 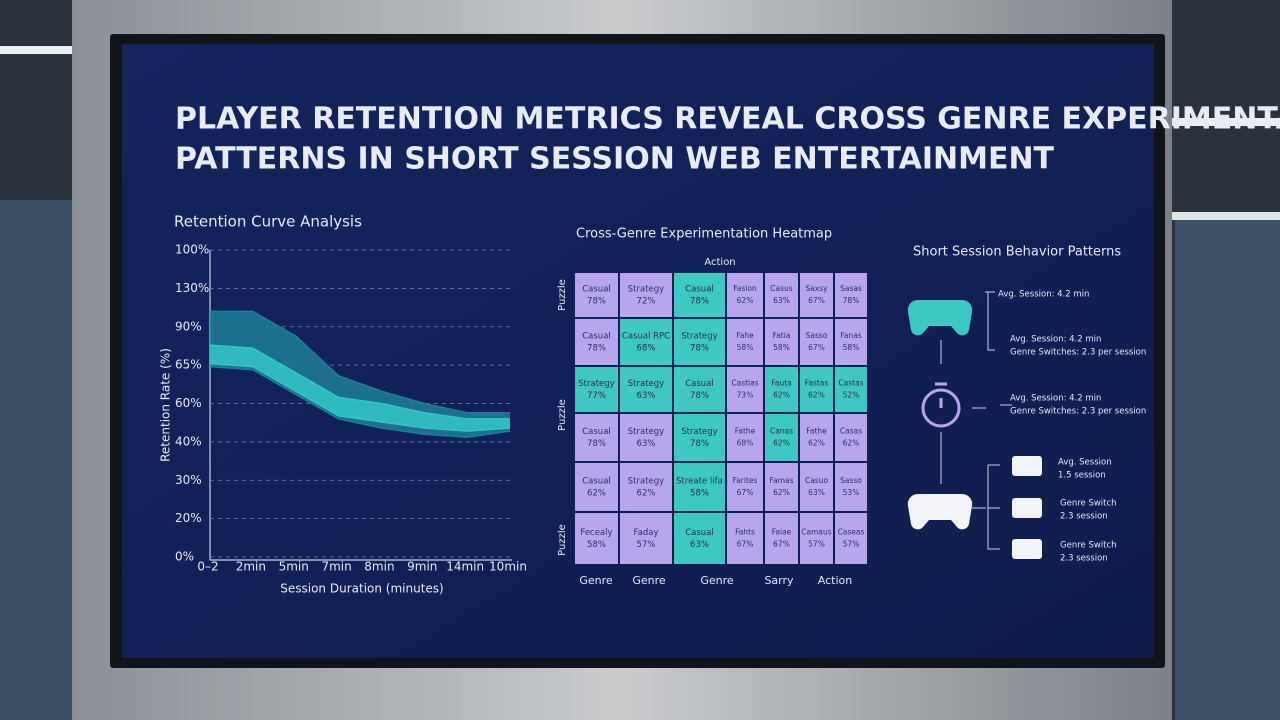 I want to click on retention-band, so click(x=360, y=374).